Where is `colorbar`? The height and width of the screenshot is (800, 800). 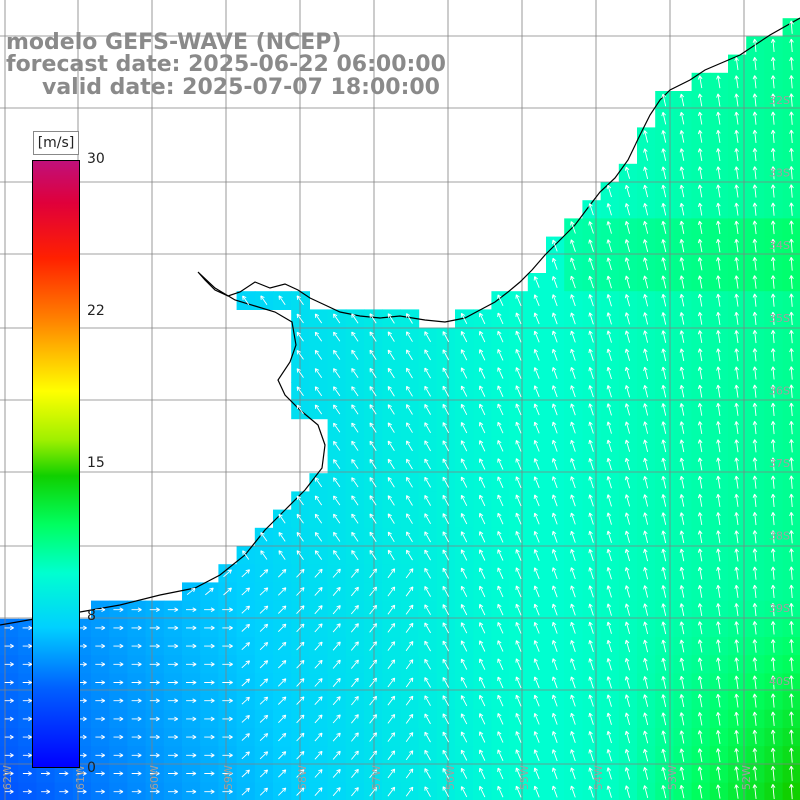 colorbar is located at coordinates (56, 464).